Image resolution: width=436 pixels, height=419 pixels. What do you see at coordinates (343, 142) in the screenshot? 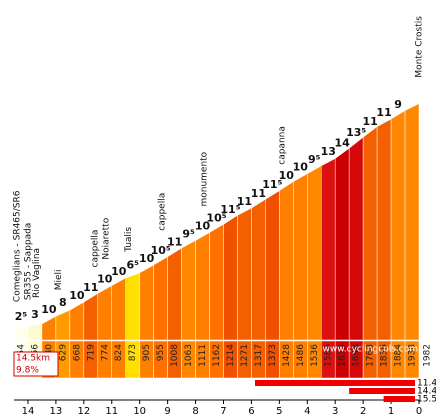
I see `gradient-label: 14` at bounding box center [343, 142].